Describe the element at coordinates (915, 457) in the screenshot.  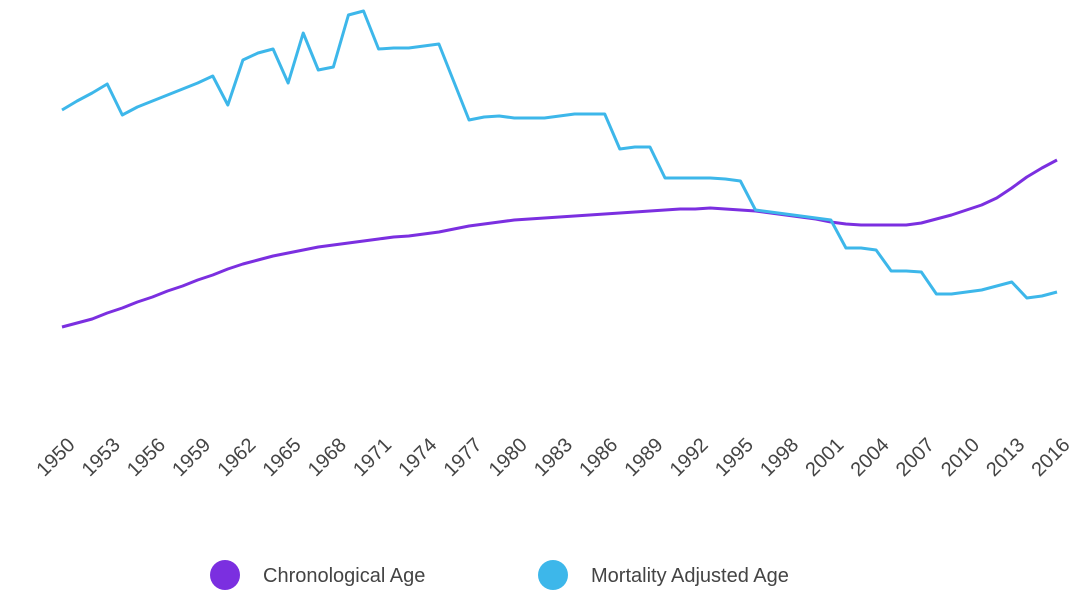
I see `x-tick-label: 2007` at that location.